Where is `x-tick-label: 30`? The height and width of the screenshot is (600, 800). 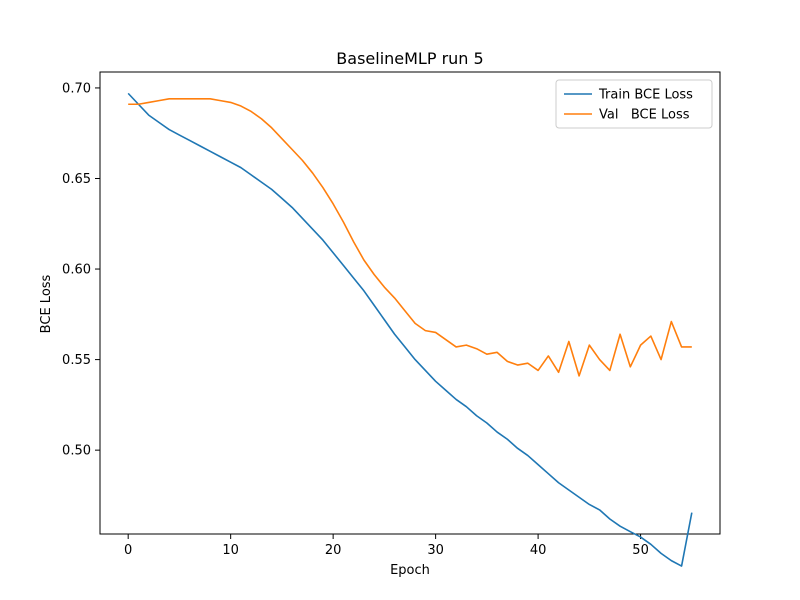
x-tick-label: 30 is located at coordinates (435, 550).